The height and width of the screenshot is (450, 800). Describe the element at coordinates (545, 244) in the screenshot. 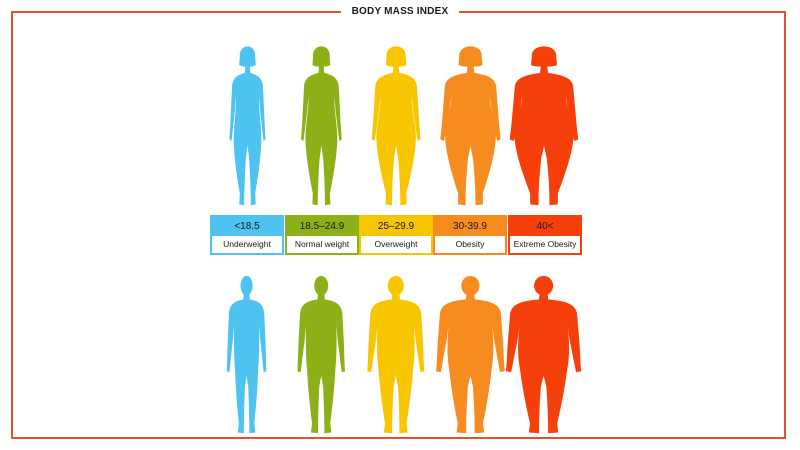

I see `bmi-label: Extreme Obesity` at that location.